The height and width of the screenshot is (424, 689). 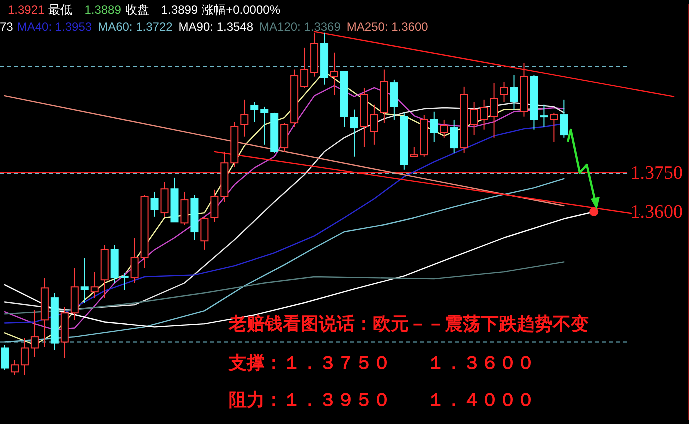 What do you see at coordinates (656, 193) in the screenshot?
I see `grid: 1.3750 1.3600` at bounding box center [656, 193].